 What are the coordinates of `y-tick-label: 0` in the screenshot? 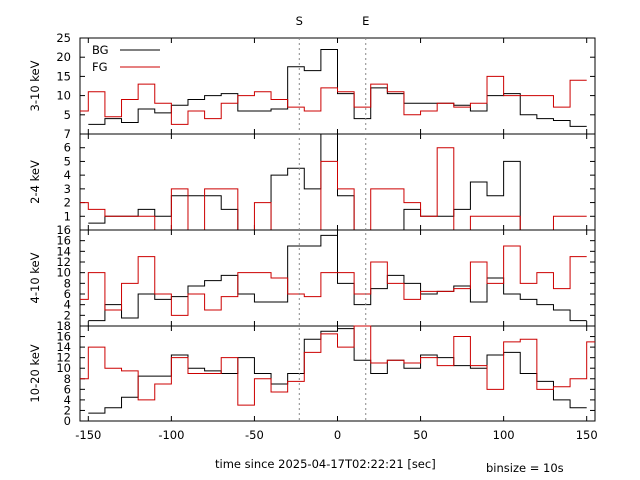 It's located at (67, 421).